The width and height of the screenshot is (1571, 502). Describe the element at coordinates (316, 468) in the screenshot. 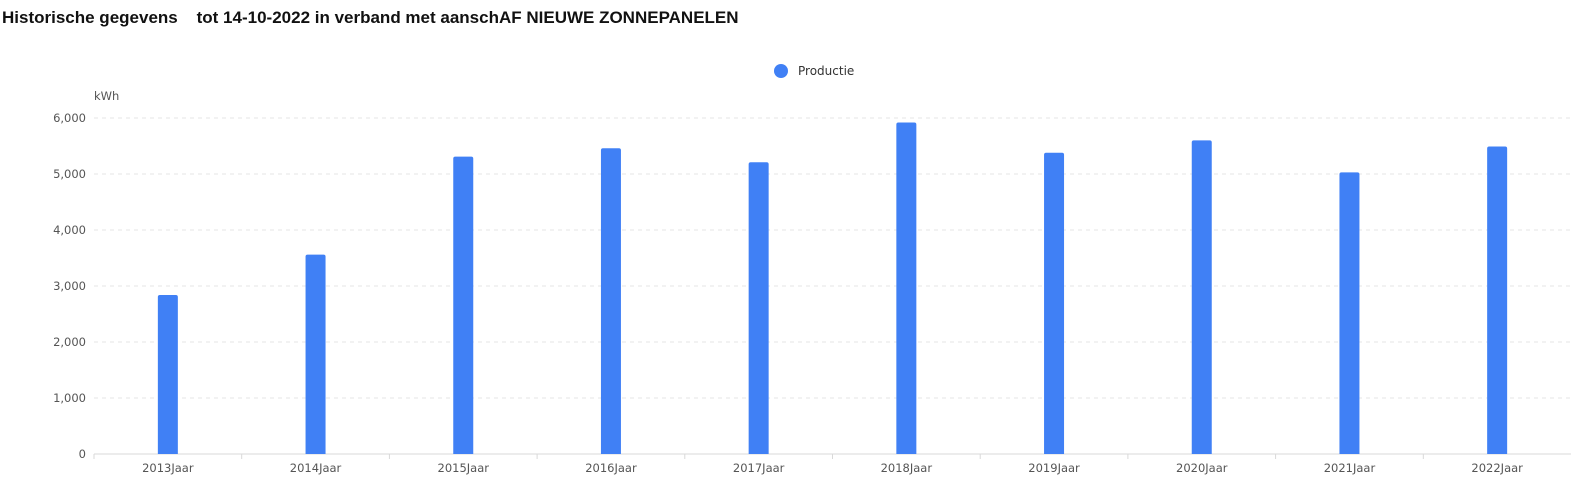

I see `x-tick-label: 2014Jaar` at that location.